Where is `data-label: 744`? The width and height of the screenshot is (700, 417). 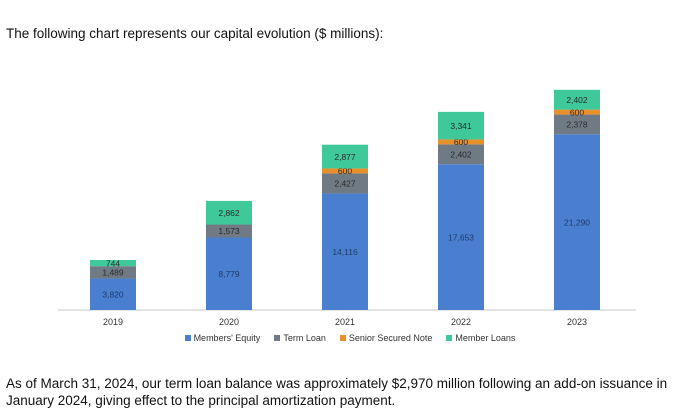
data-label: 744 is located at coordinates (113, 263).